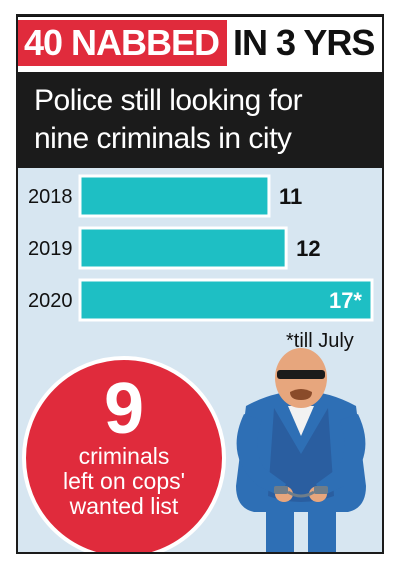  I want to click on category-label-2019: 2019, so click(50, 249).